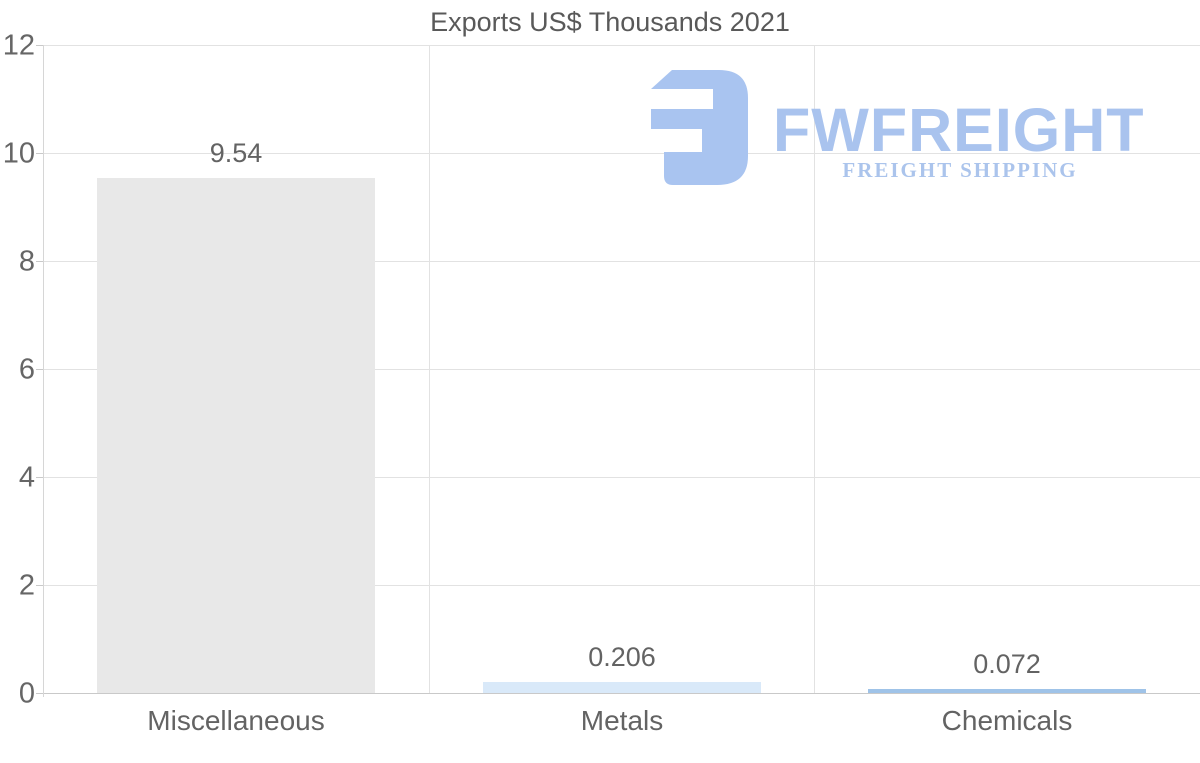 The image size is (1200, 763). Describe the element at coordinates (621, 693) in the screenshot. I see `x-axis-baseline` at that location.